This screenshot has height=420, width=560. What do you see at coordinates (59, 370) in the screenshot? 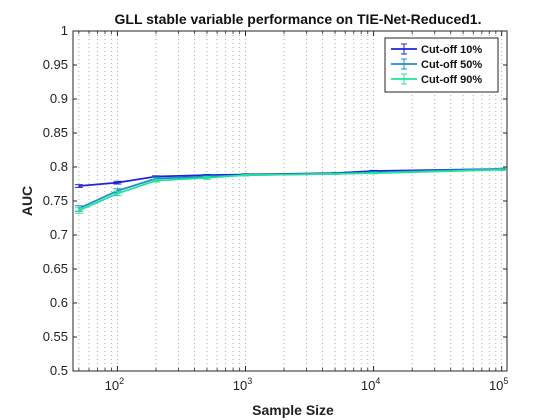
I see `y-tick-label: 0.5` at bounding box center [59, 370].